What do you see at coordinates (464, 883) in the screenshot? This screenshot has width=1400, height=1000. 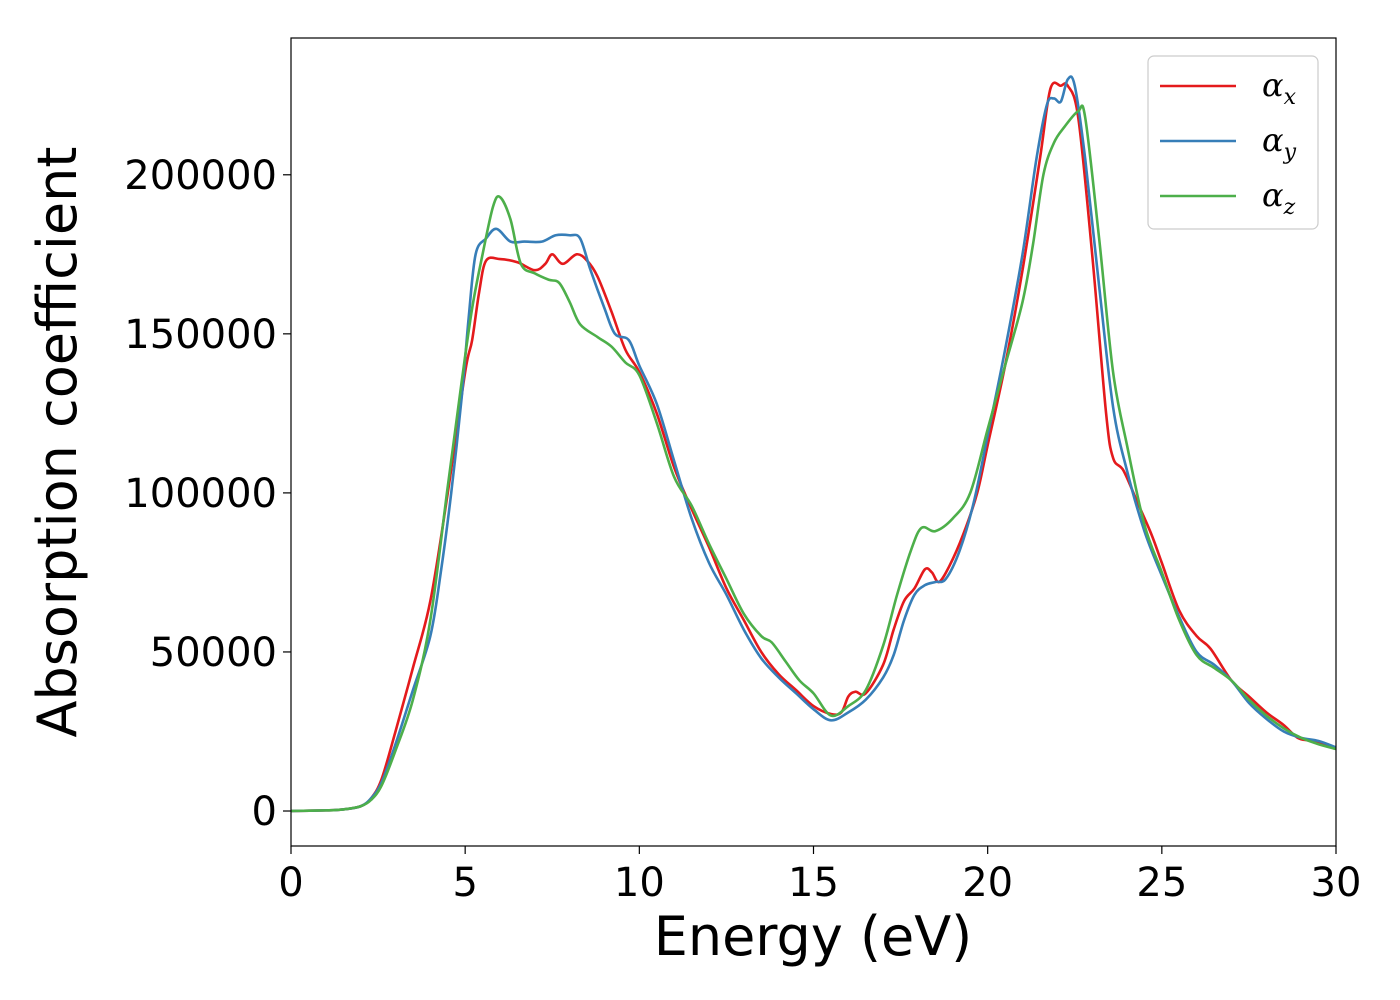 I see `x-tick-label: 5` at bounding box center [464, 883].